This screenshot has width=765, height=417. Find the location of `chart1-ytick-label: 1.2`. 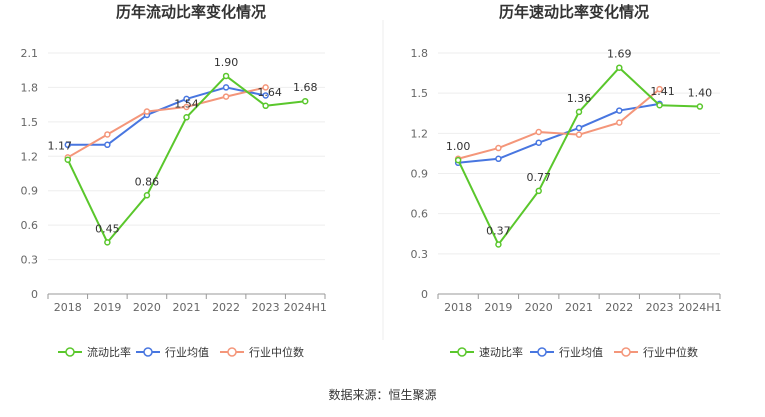

chart1-ytick-label: 1.2 is located at coordinates (420, 133).